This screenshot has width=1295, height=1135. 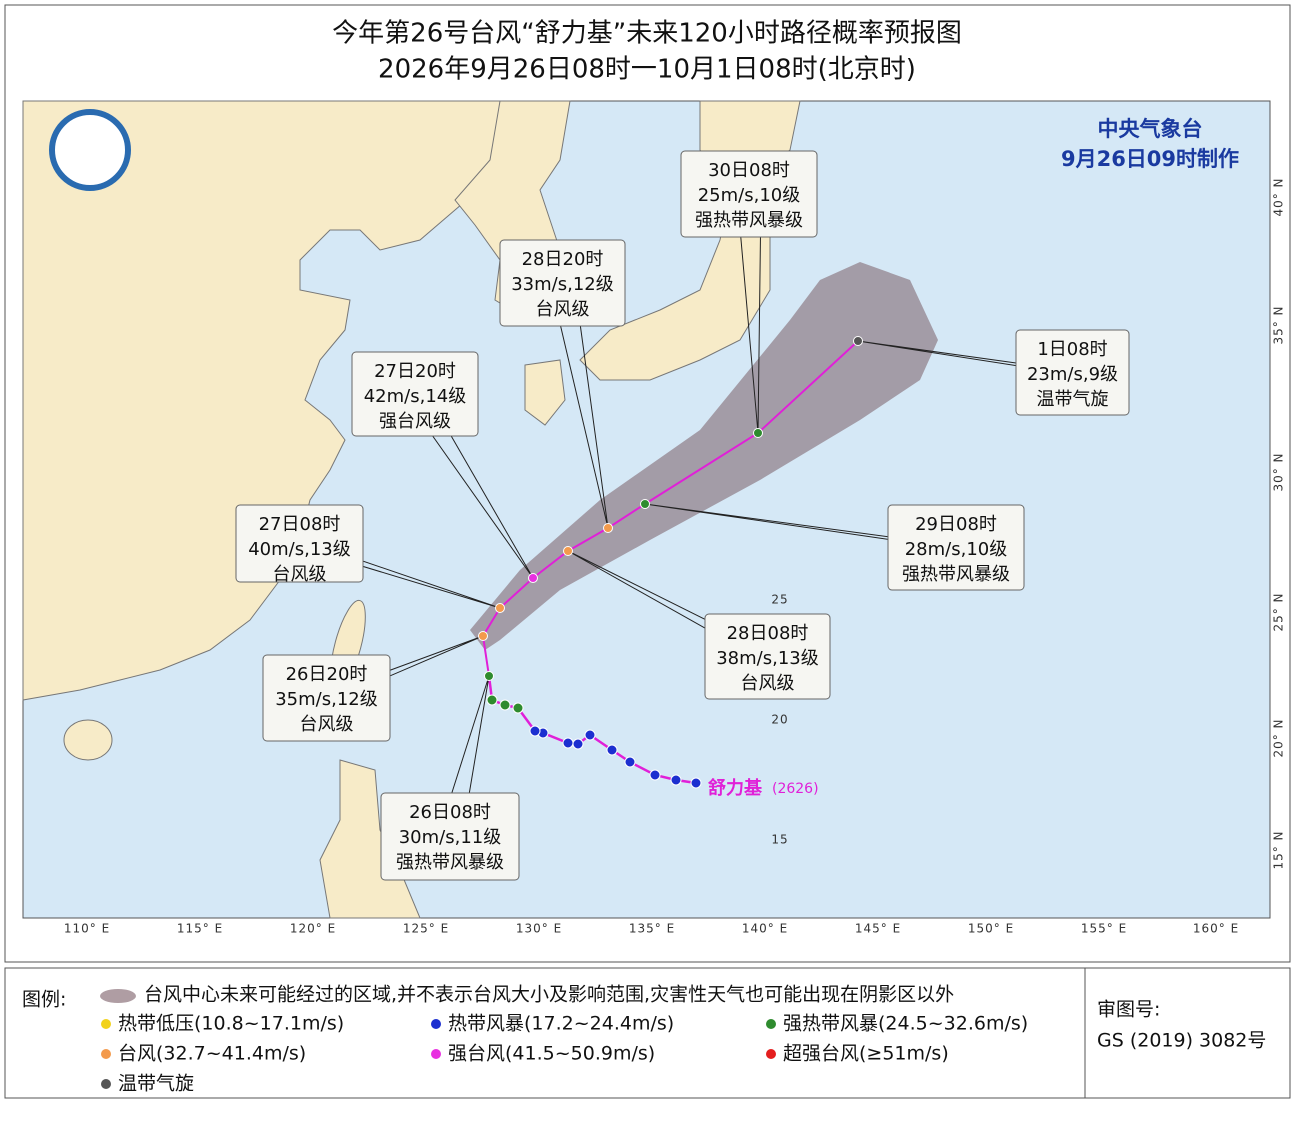 What do you see at coordinates (1104, 929) in the screenshot?
I see `longitude-label: 155° E` at bounding box center [1104, 929].